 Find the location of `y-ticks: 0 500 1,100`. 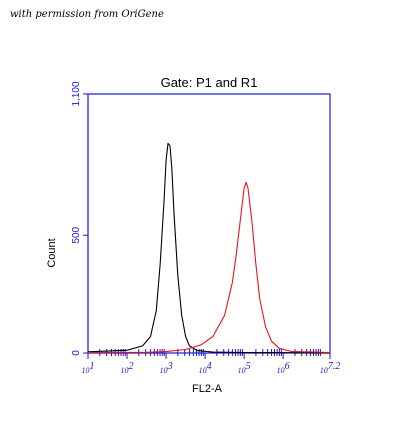

y-ticks: 0 500 1,100 is located at coordinates (79, 218).